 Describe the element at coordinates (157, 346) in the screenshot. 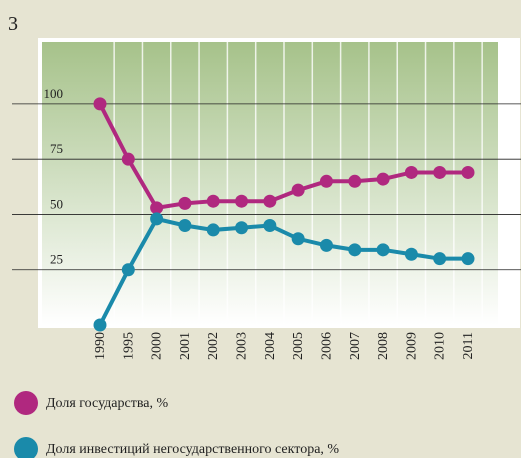

I see `x-tick-label: 2000` at that location.